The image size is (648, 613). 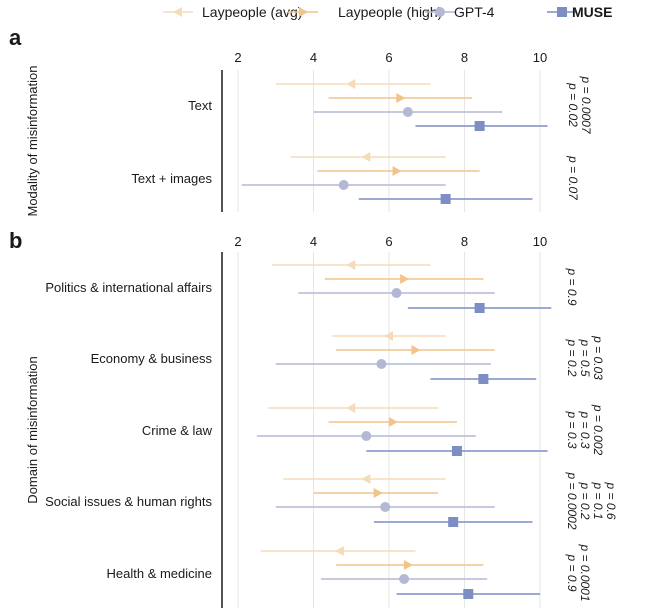 I want to click on category-label-text-images: Text + images, so click(x=171, y=178).